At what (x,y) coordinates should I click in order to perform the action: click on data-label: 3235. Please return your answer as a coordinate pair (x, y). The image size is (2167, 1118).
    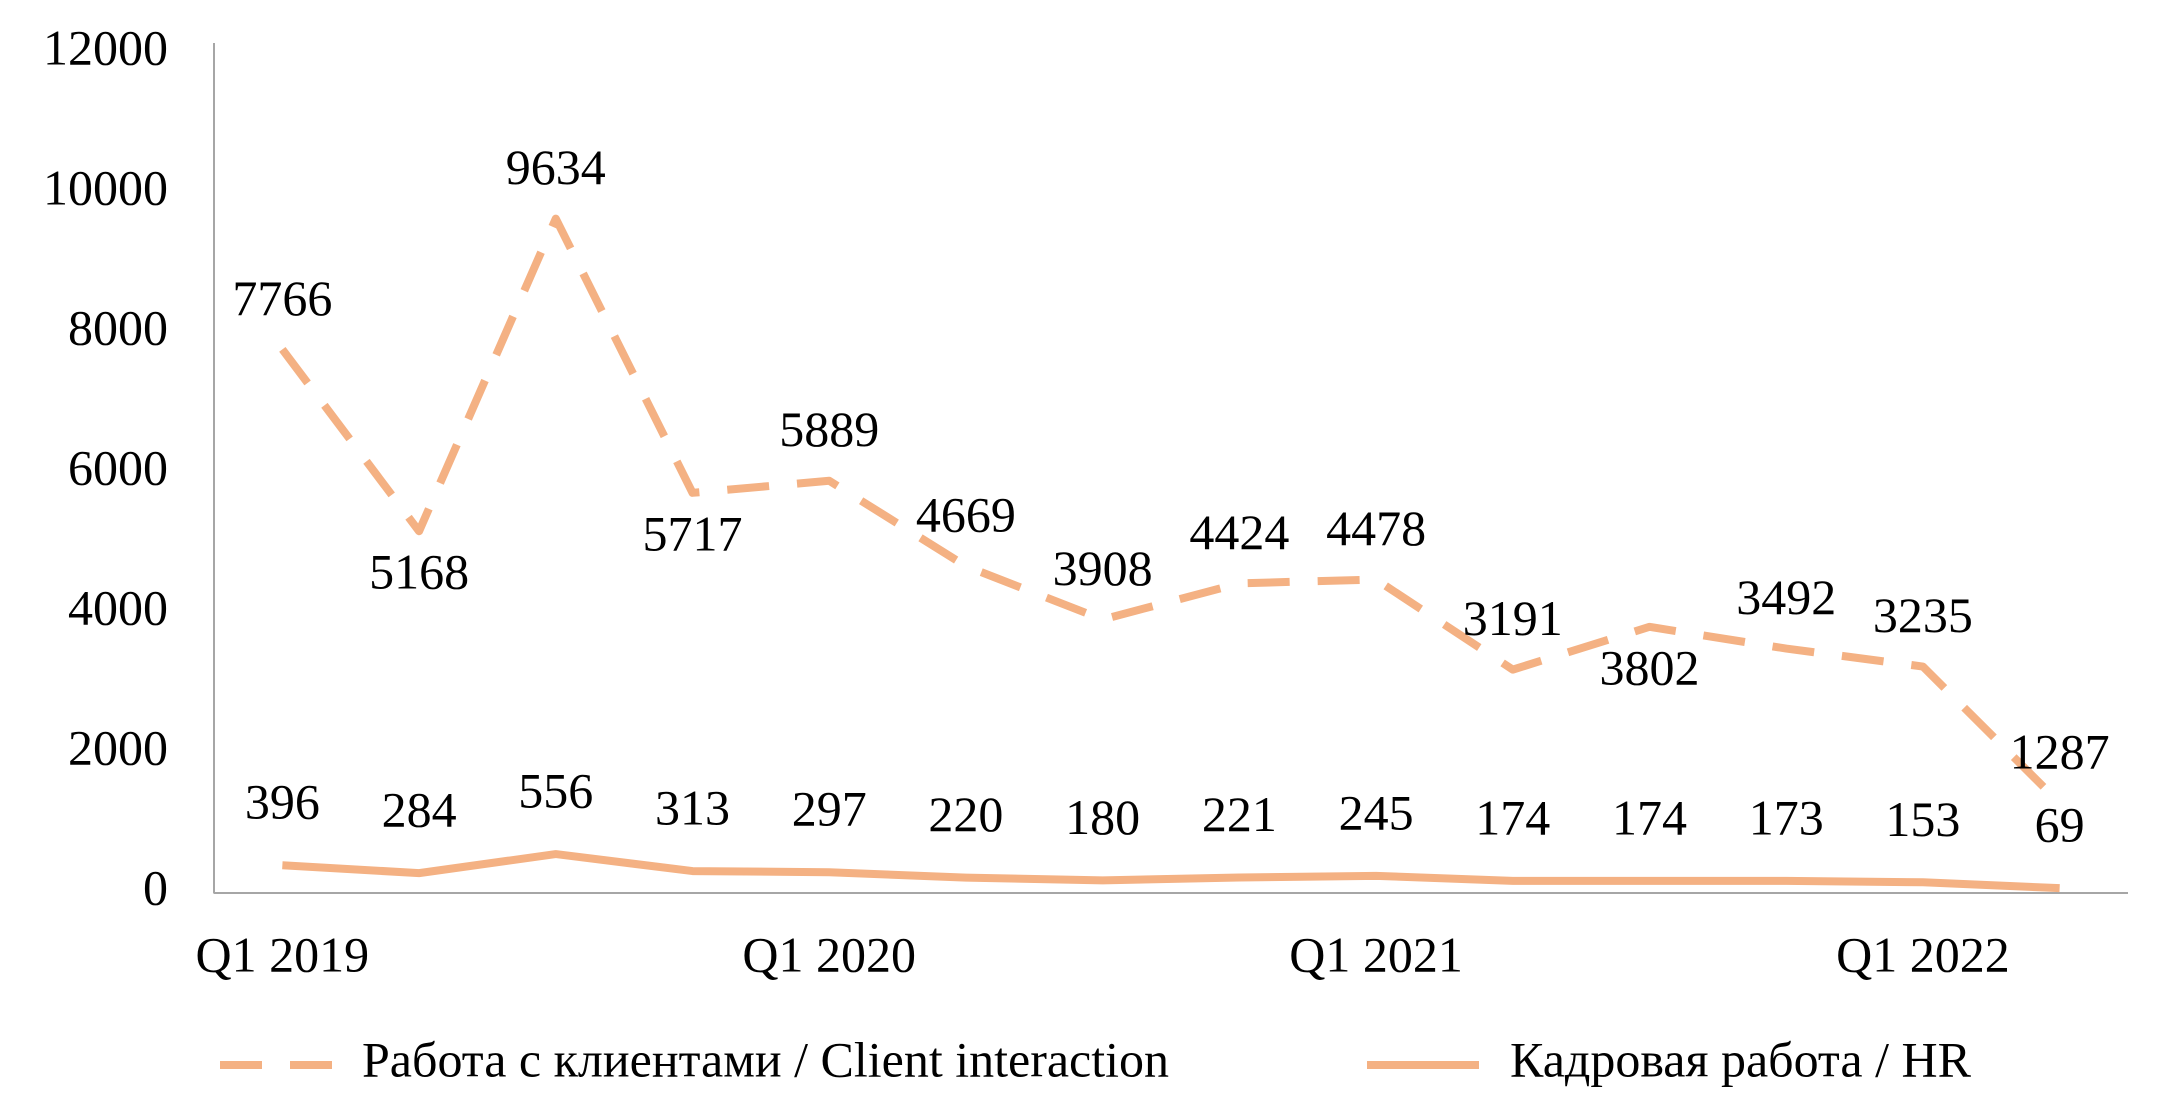
    Looking at the image, I should click on (1923, 615).